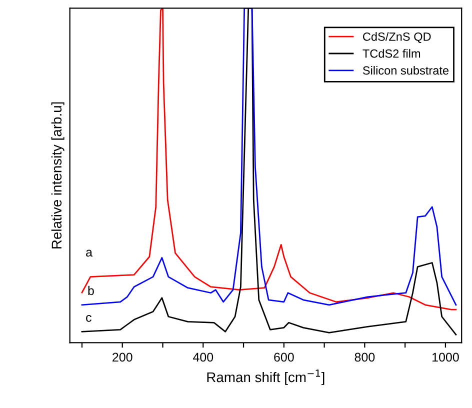  What do you see at coordinates (405, 70) in the screenshot?
I see `legend-label: Silicon substrate` at bounding box center [405, 70].